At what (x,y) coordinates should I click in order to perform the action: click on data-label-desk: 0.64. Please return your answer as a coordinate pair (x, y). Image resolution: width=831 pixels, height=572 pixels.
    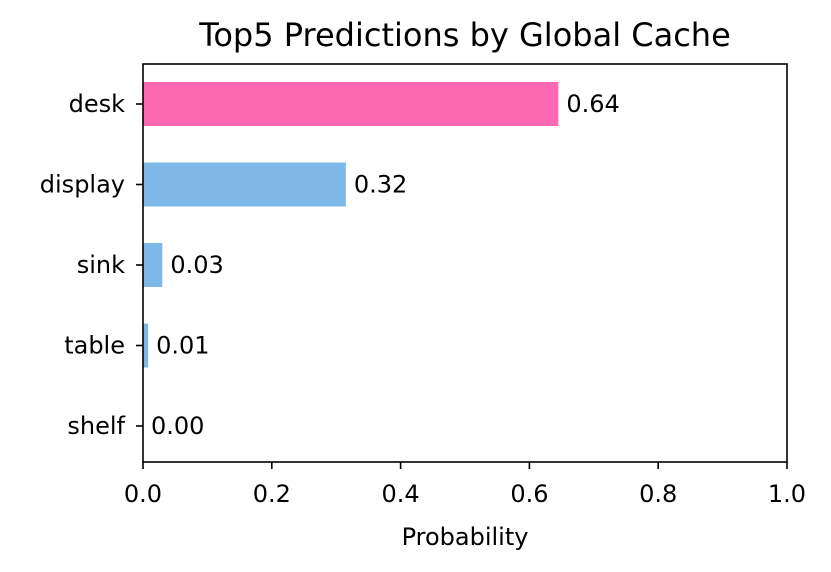
    Looking at the image, I should click on (592, 104).